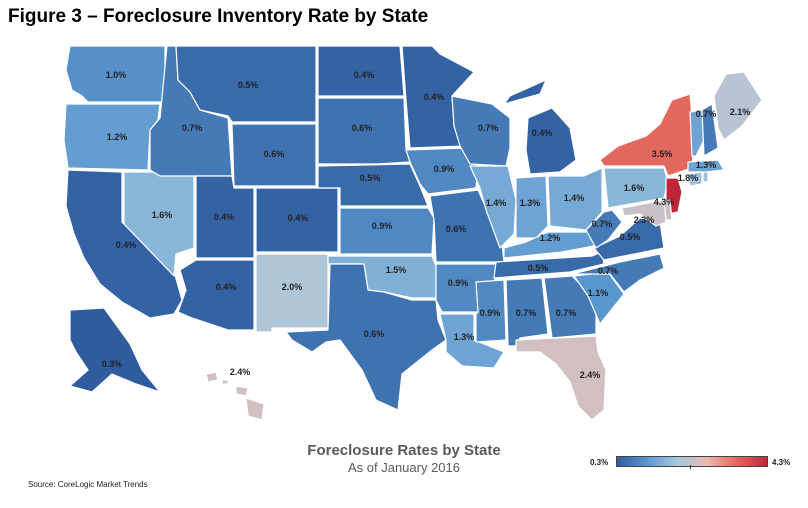 Image resolution: width=808 pixels, height=508 pixels. Describe the element at coordinates (550, 238) in the screenshot. I see `rate-label-ky: 1.2%` at that location.